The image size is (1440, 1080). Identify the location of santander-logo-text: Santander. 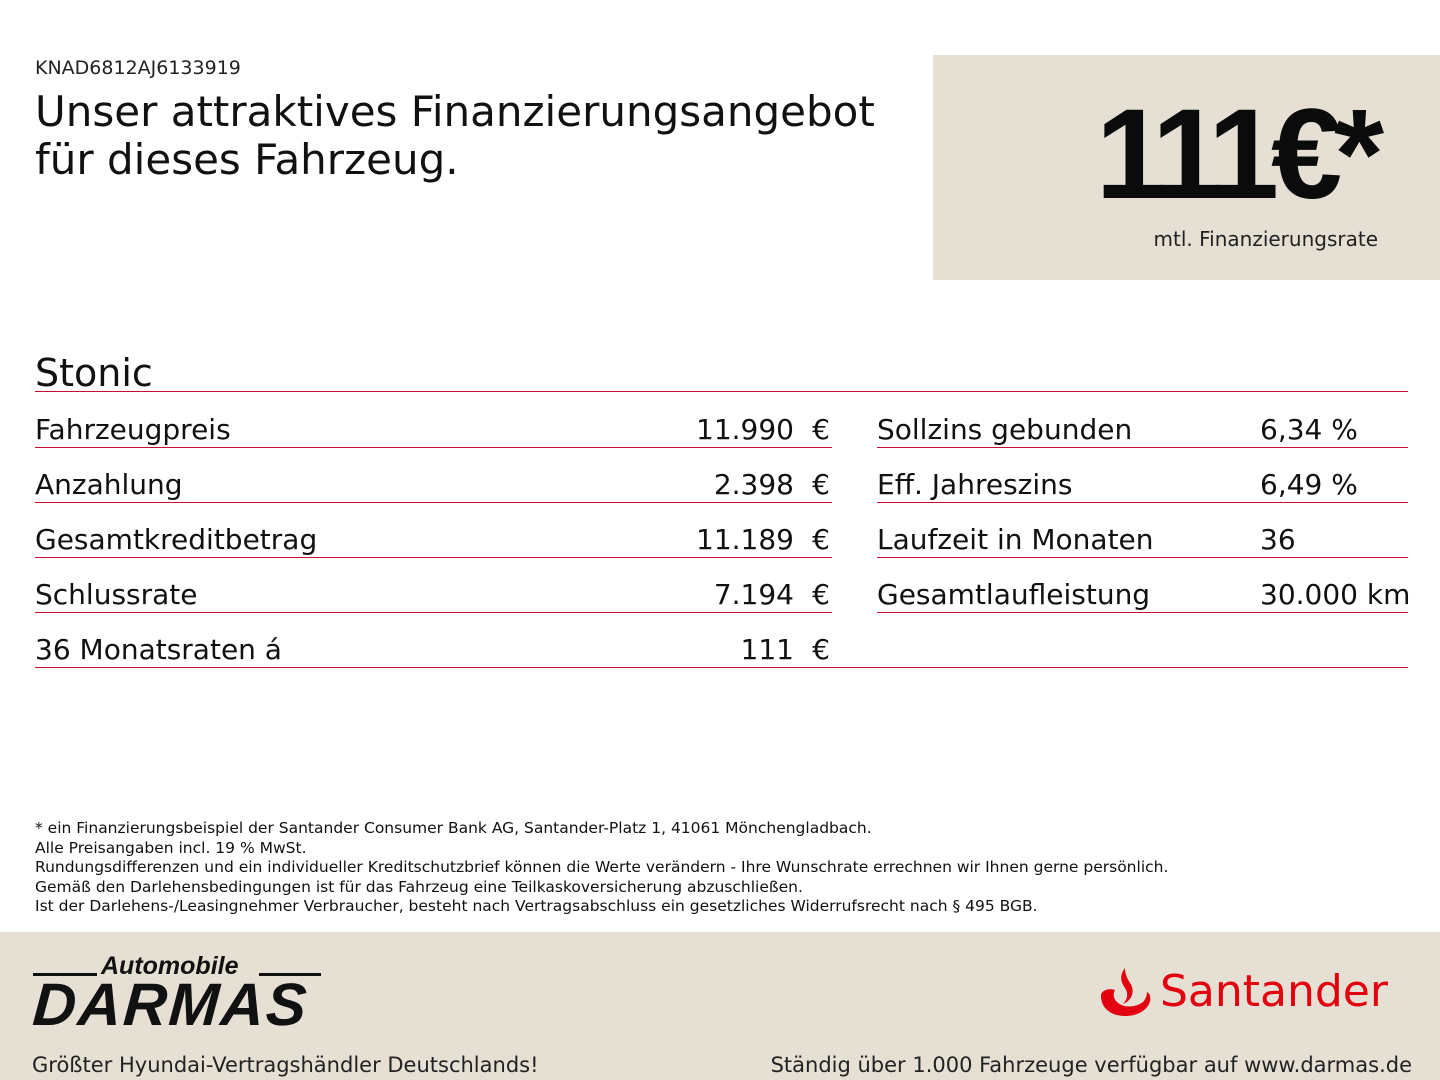
(1274, 991).